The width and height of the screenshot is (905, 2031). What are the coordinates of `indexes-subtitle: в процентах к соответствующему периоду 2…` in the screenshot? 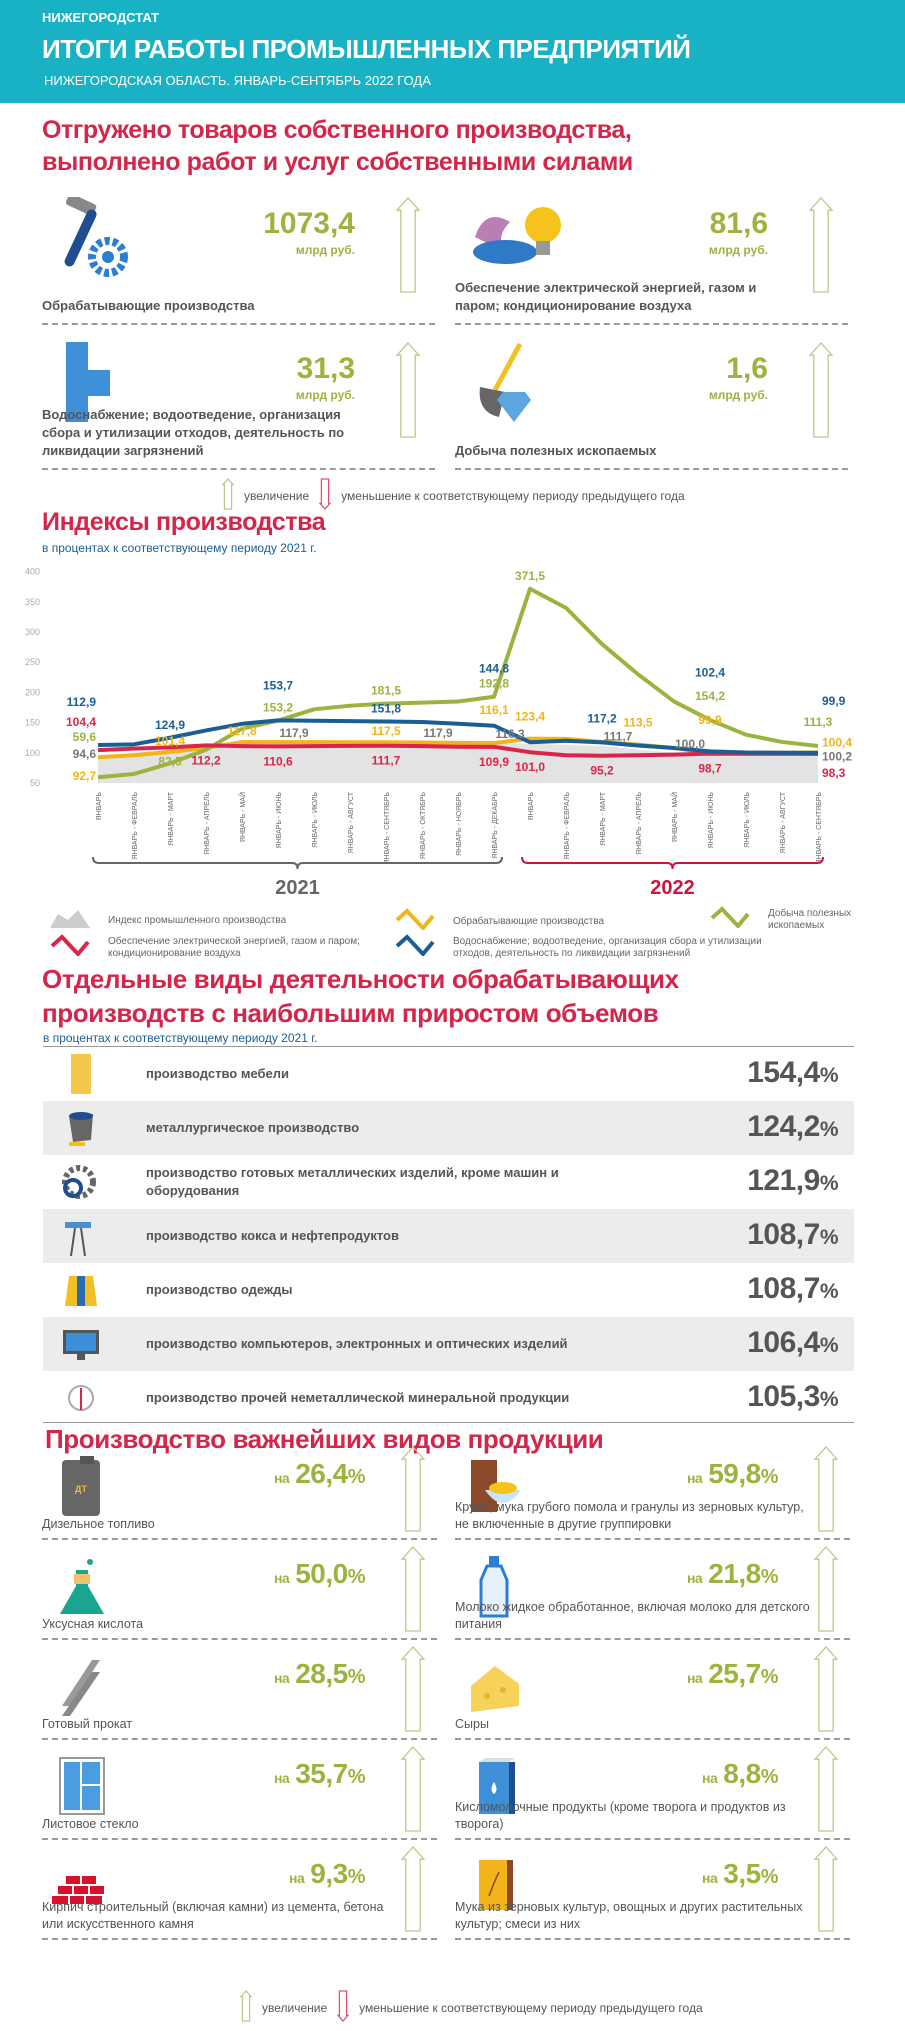 It's located at (179, 548).